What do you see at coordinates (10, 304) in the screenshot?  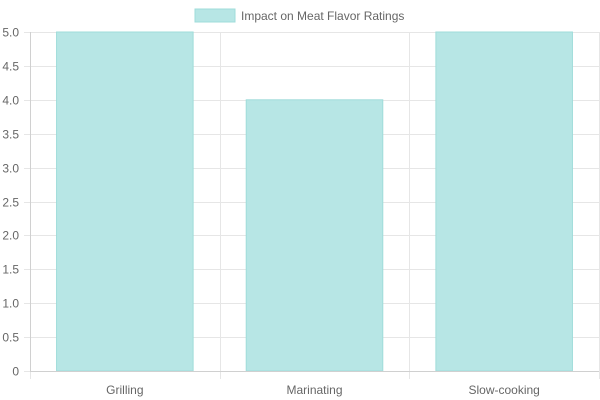 I see `y-tick-label: 1.0` at bounding box center [10, 304].